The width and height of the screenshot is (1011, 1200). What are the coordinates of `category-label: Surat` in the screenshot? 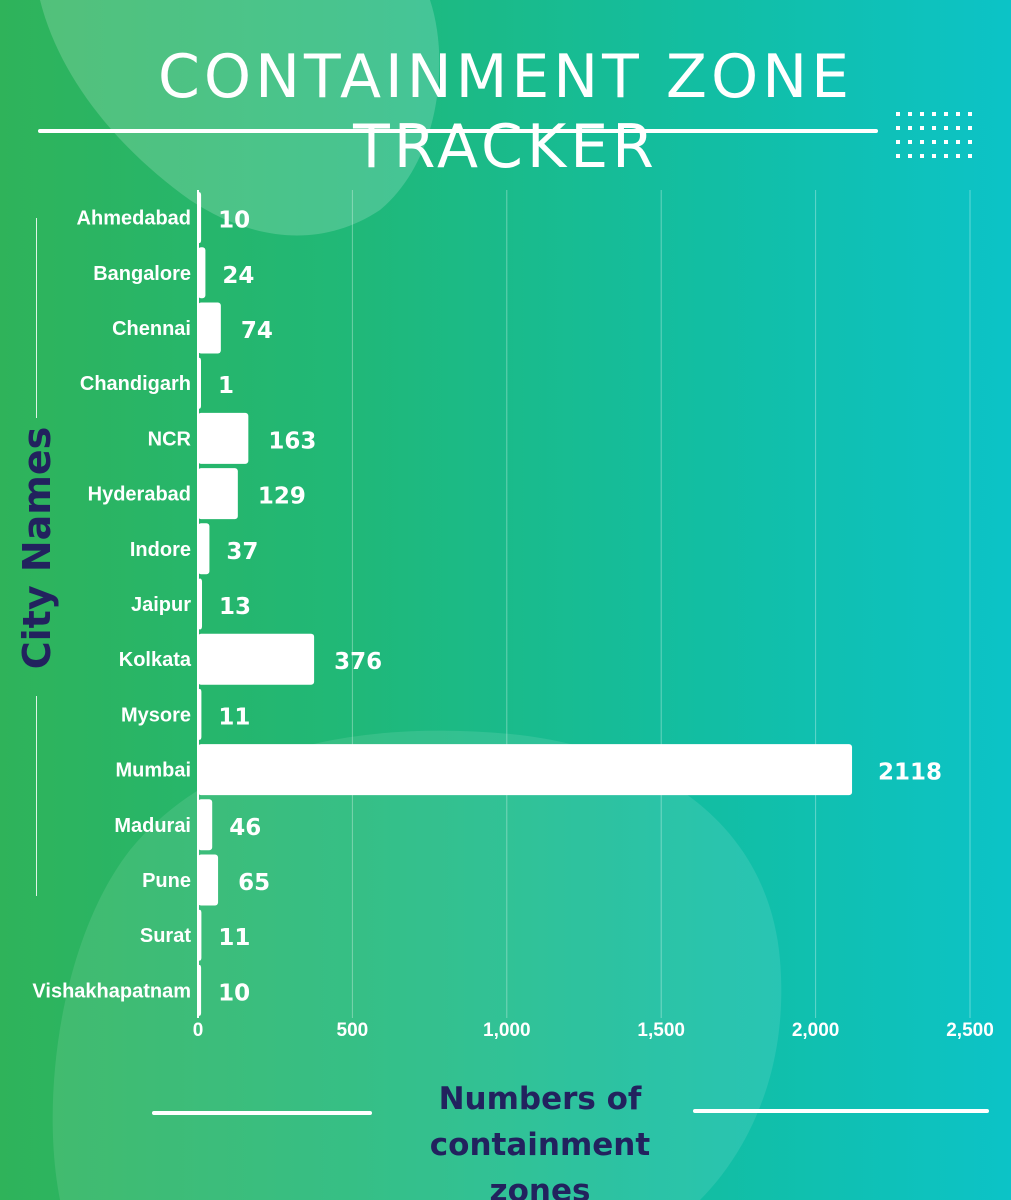 It's located at (165, 936).